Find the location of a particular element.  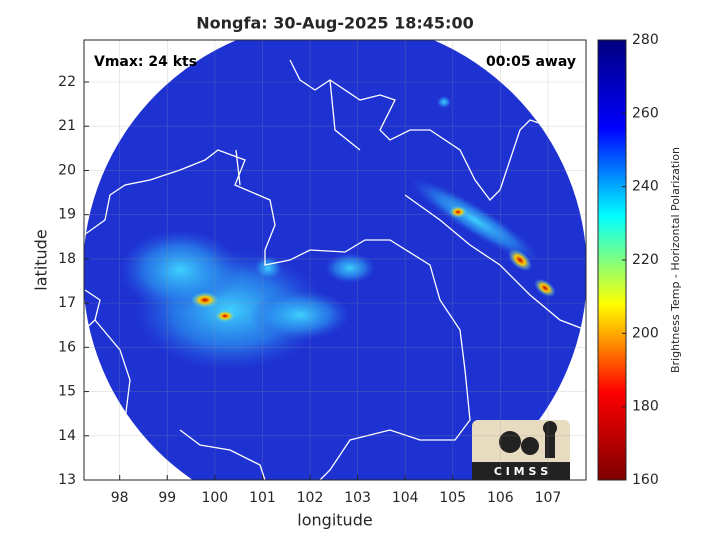

cimss-logo is located at coordinates (521, 450).